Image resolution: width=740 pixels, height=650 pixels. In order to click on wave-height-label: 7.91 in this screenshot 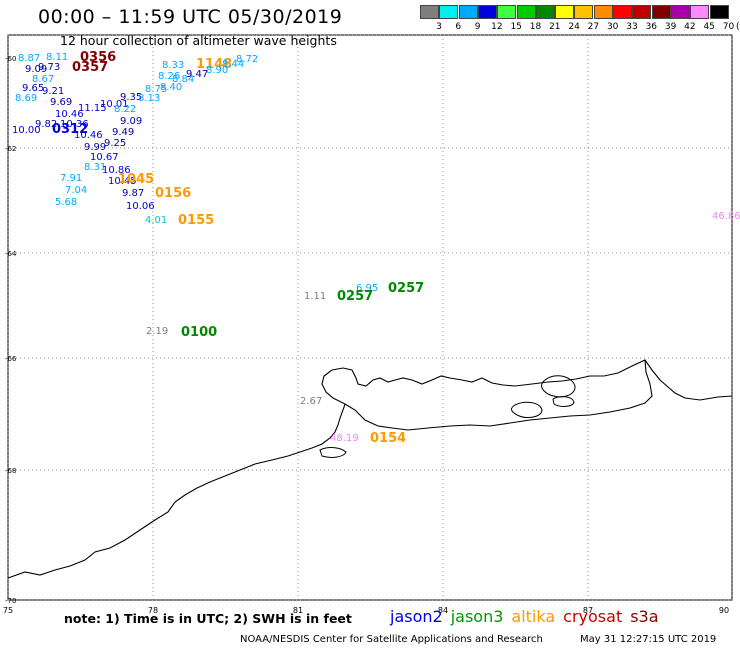, I will do `click(71, 178)`.